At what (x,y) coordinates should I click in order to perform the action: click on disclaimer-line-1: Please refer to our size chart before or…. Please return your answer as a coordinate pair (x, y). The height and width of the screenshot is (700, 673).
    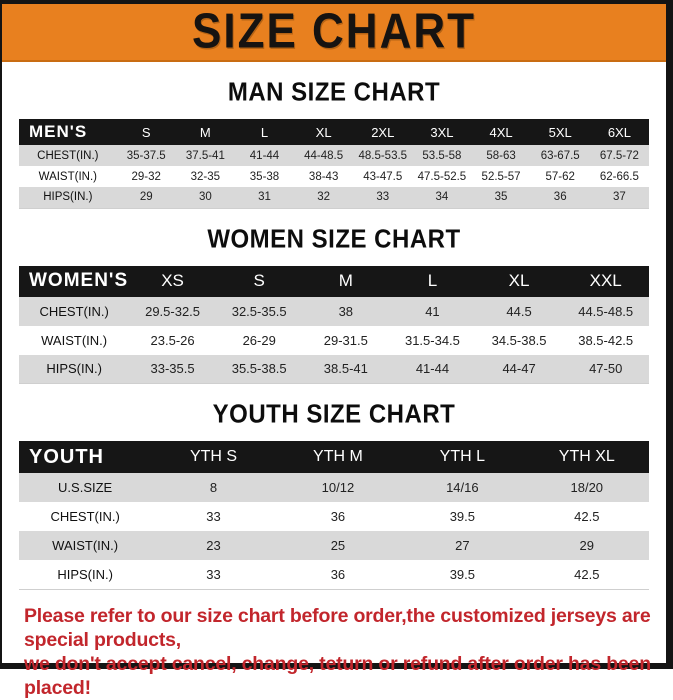
    Looking at the image, I should click on (337, 627).